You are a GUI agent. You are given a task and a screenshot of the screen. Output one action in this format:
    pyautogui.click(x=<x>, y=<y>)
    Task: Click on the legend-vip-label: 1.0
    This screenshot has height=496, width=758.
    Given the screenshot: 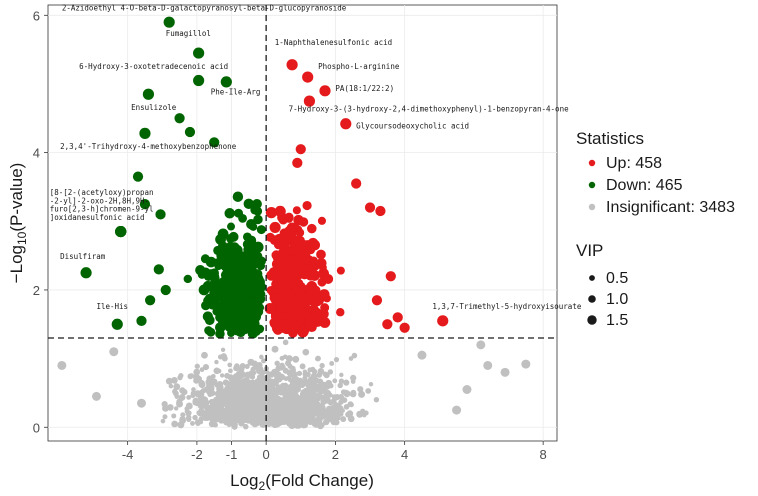 What is the action you would take?
    pyautogui.click(x=617, y=299)
    